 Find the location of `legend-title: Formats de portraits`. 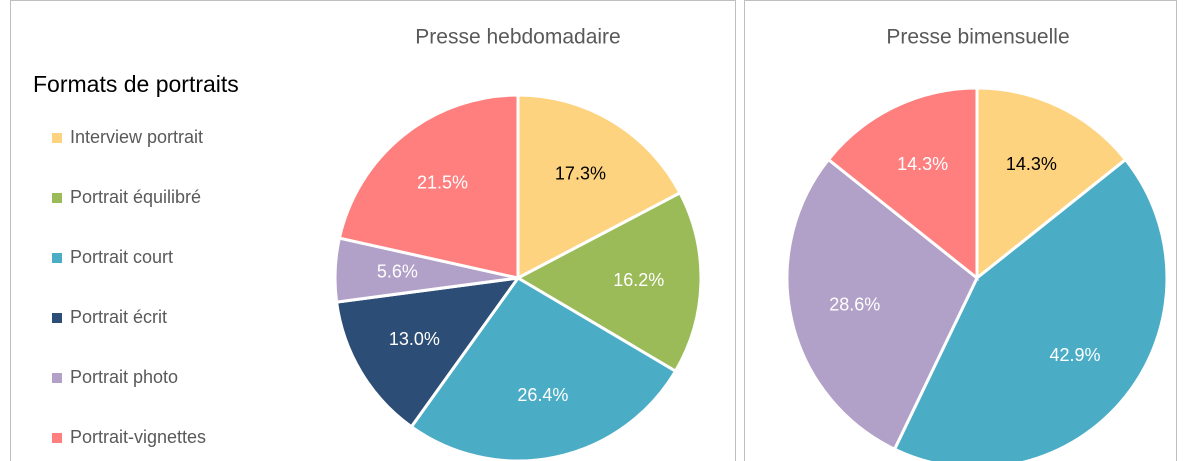

legend-title: Formats de portraits is located at coordinates (136, 84).